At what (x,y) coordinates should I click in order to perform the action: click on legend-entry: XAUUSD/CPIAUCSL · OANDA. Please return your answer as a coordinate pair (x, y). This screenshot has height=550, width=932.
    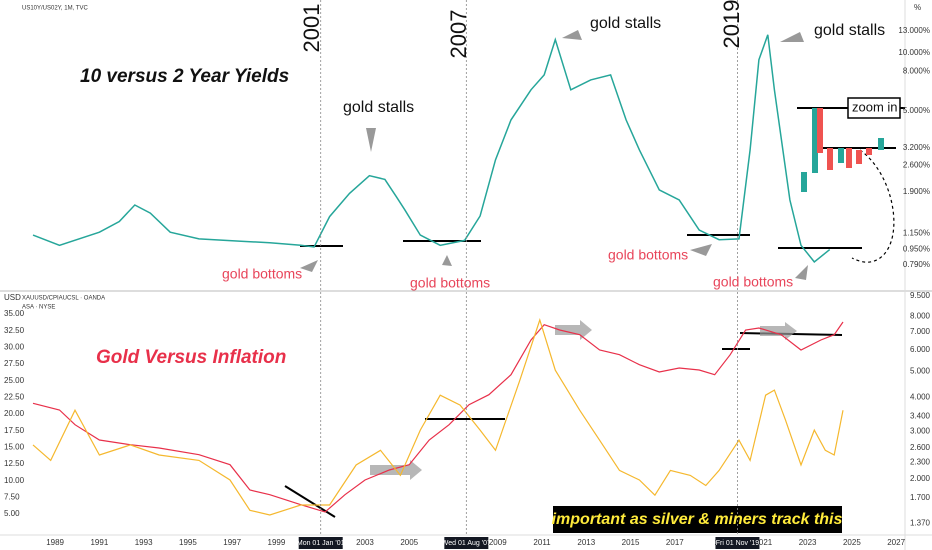
    Looking at the image, I should click on (63, 299).